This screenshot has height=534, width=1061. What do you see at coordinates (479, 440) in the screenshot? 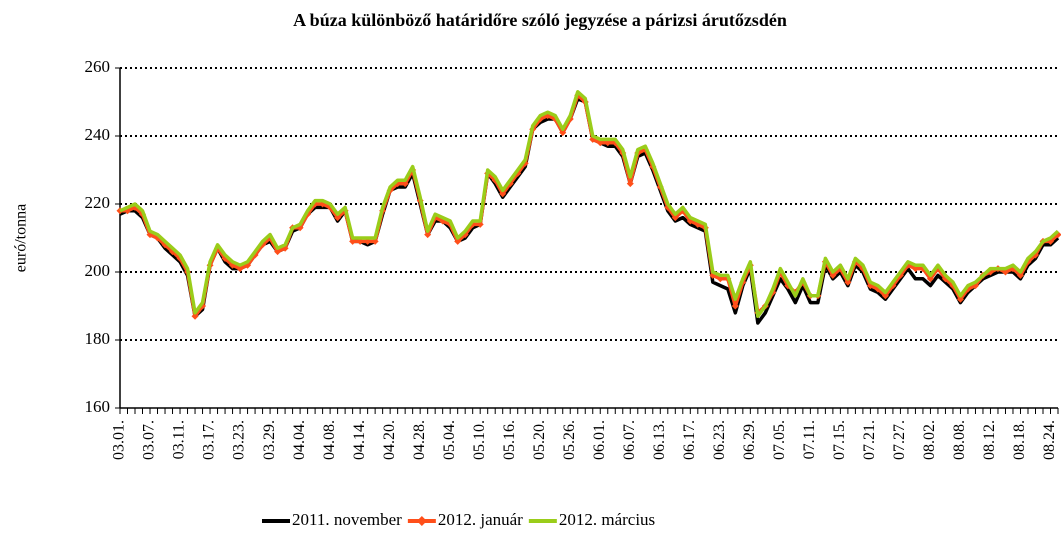
I see `x-tick-label: 05.10.` at bounding box center [479, 440].